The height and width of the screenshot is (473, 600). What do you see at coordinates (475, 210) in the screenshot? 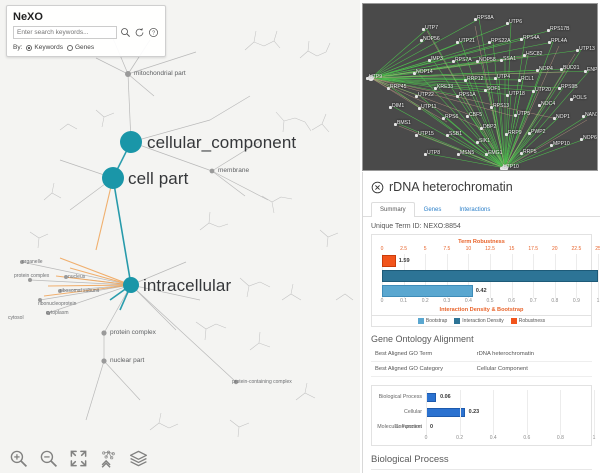
I see `tab-interactions: Interactions` at bounding box center [475, 210].